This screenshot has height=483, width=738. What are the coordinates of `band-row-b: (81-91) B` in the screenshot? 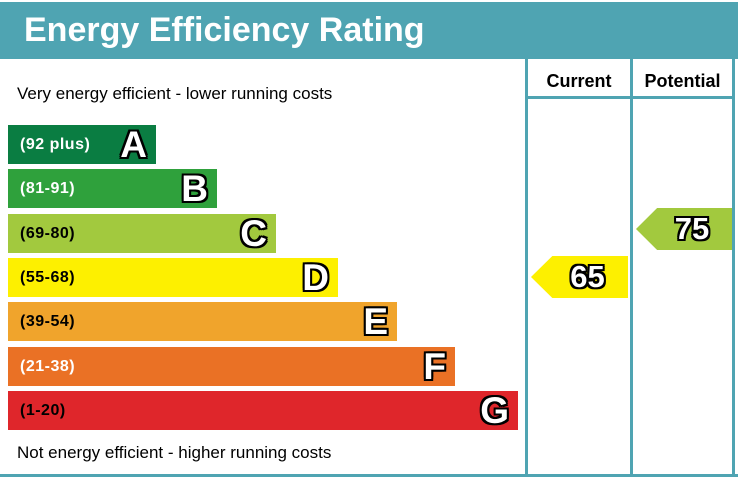 It's located at (112, 188).